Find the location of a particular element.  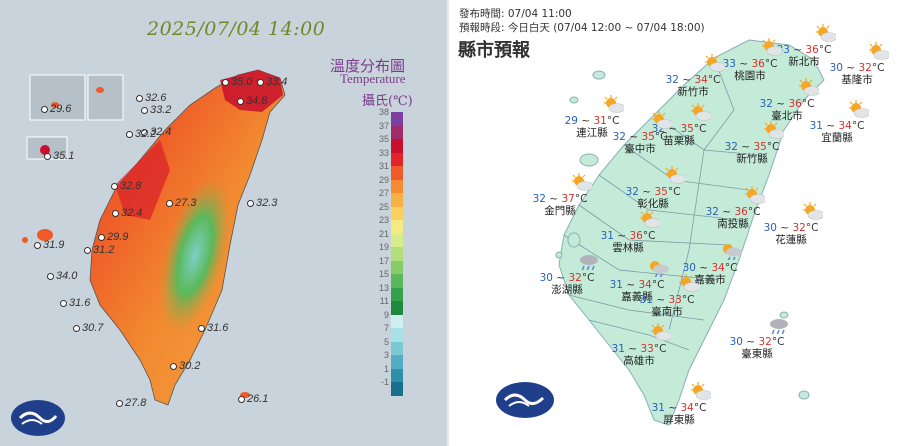

city-forecast: 30 ~ 32°C 臺東縣 is located at coordinates (757, 348).